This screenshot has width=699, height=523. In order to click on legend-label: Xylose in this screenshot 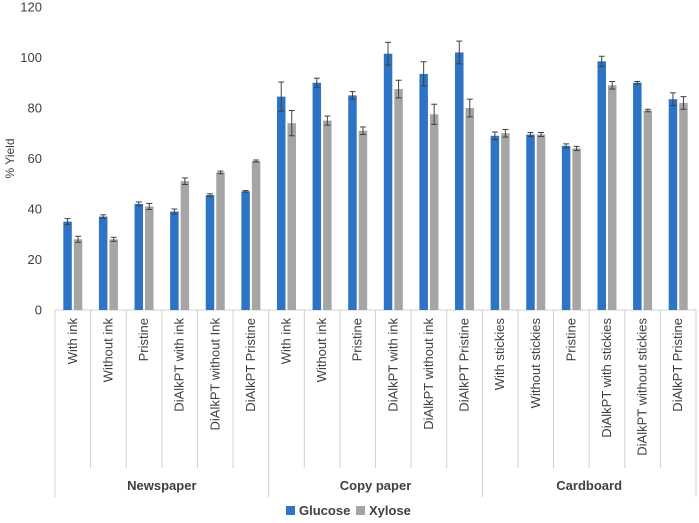, I will do `click(390, 510)`.